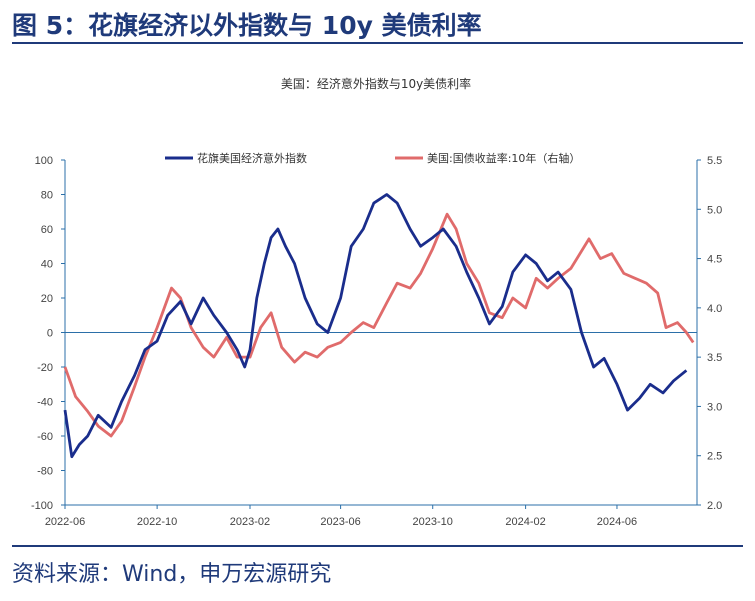 The width and height of the screenshot is (755, 601). What do you see at coordinates (44, 161) in the screenshot?
I see `left-tick-label: 100` at bounding box center [44, 161].